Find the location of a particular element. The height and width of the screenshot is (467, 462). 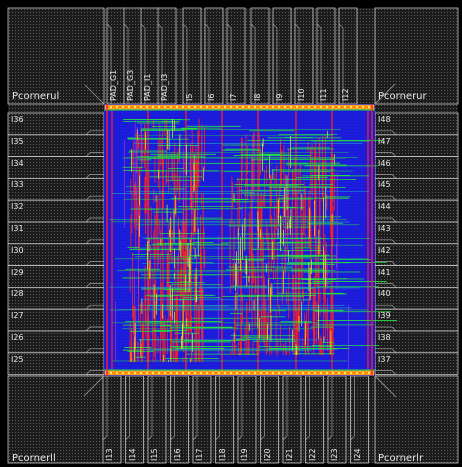

corner-label-ll: Pcornerll is located at coordinates (34, 458).